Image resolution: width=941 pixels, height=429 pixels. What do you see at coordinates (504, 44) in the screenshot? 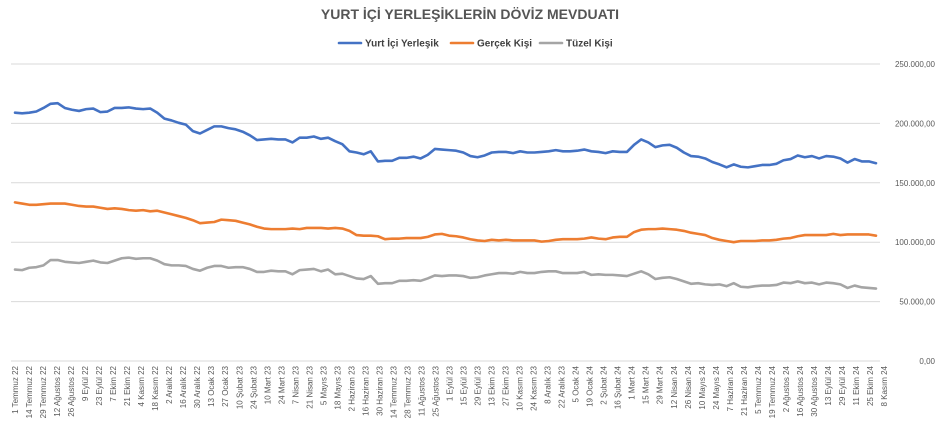
I see `legend-label: Gerçek Kişi` at bounding box center [504, 44].